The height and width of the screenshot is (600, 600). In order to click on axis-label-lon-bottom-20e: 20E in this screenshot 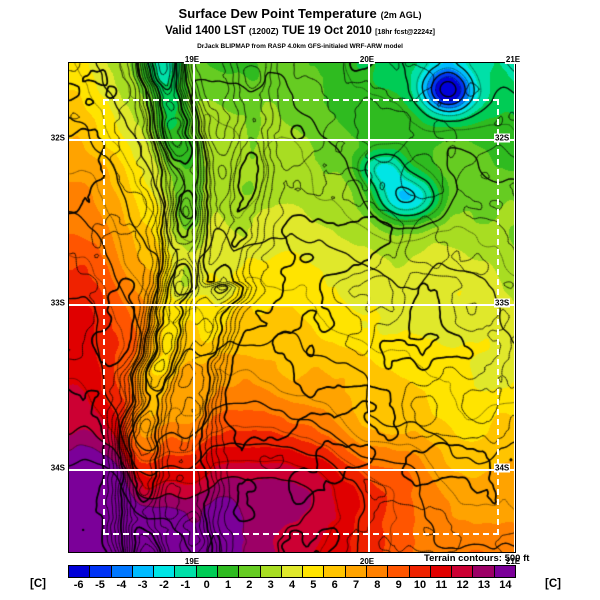, I will do `click(367, 561)`.